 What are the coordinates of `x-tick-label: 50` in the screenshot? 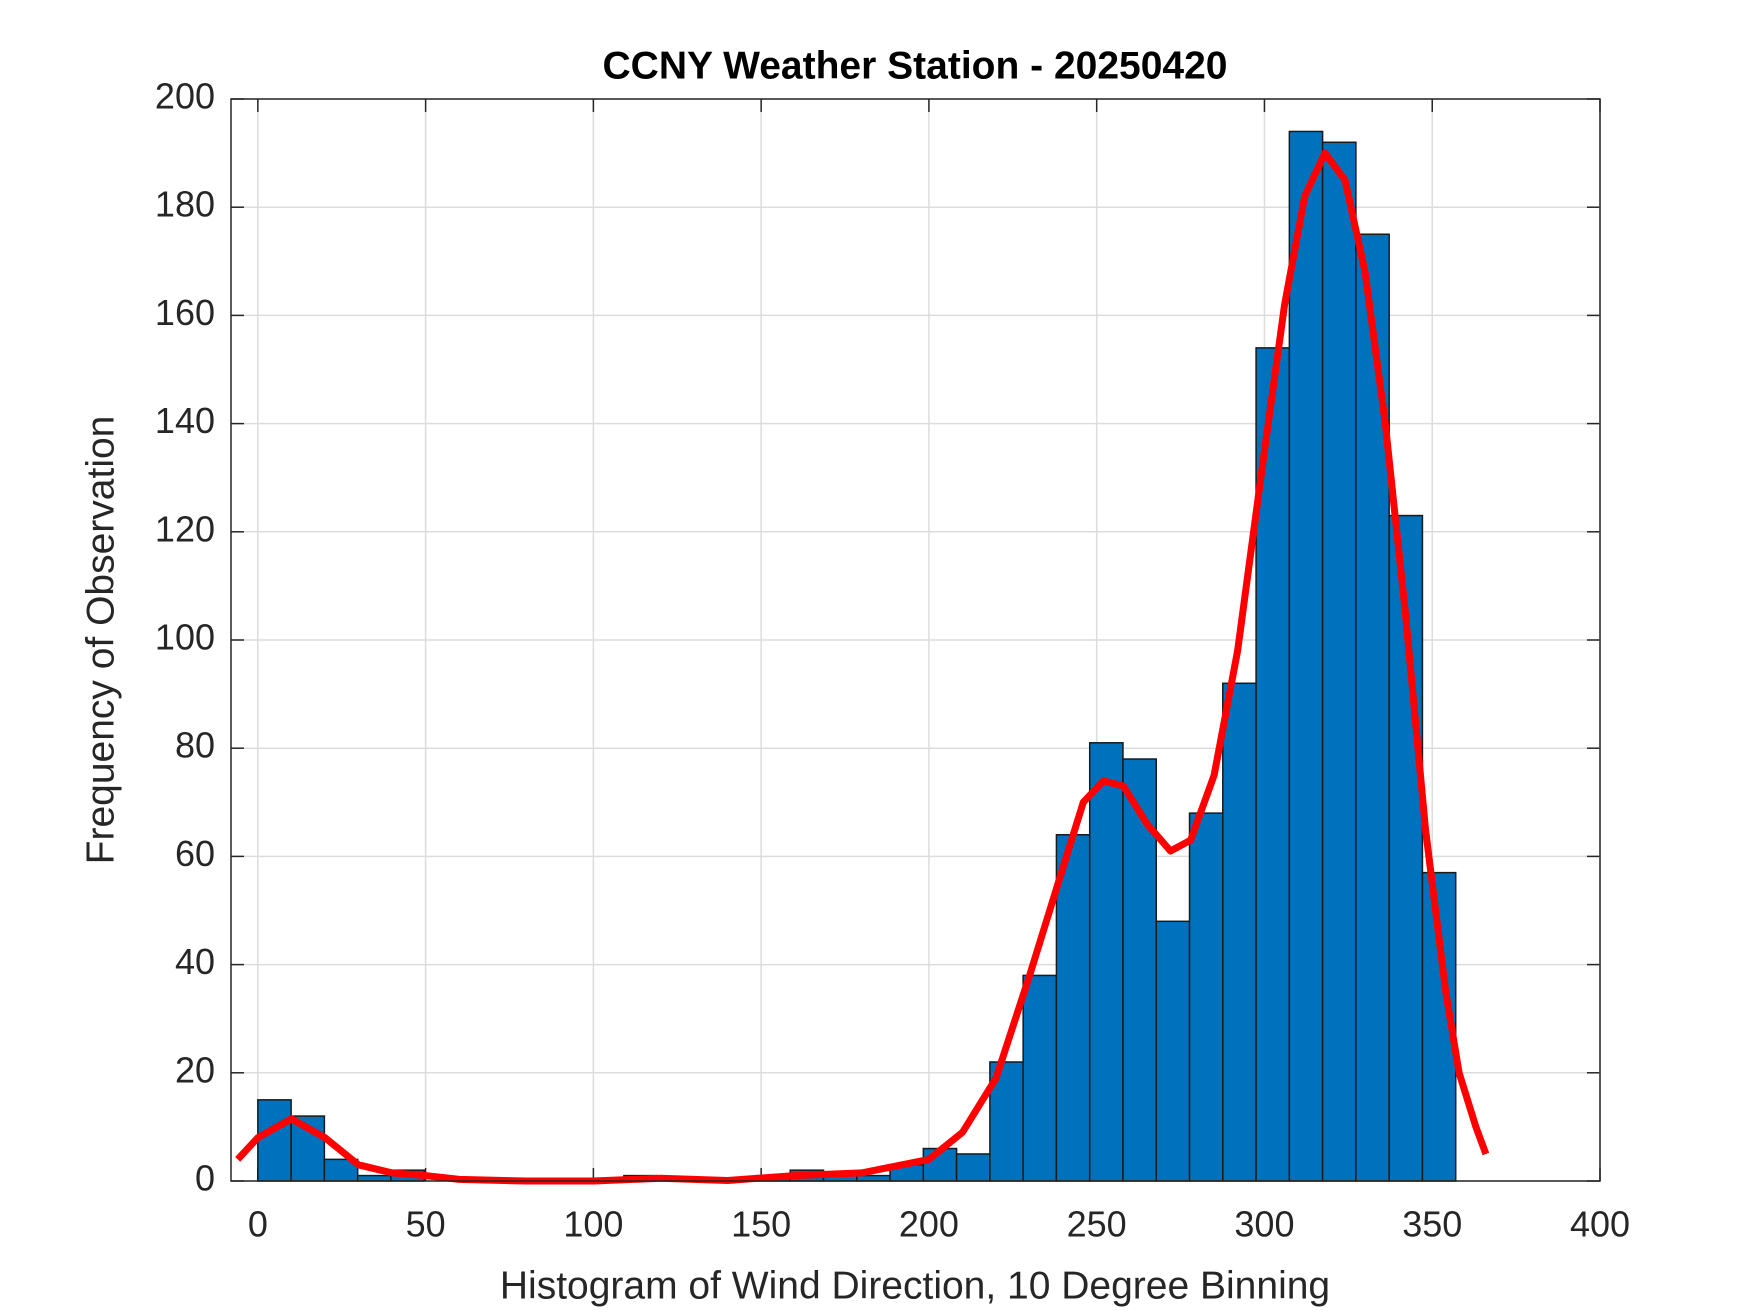 It's located at (426, 1224).